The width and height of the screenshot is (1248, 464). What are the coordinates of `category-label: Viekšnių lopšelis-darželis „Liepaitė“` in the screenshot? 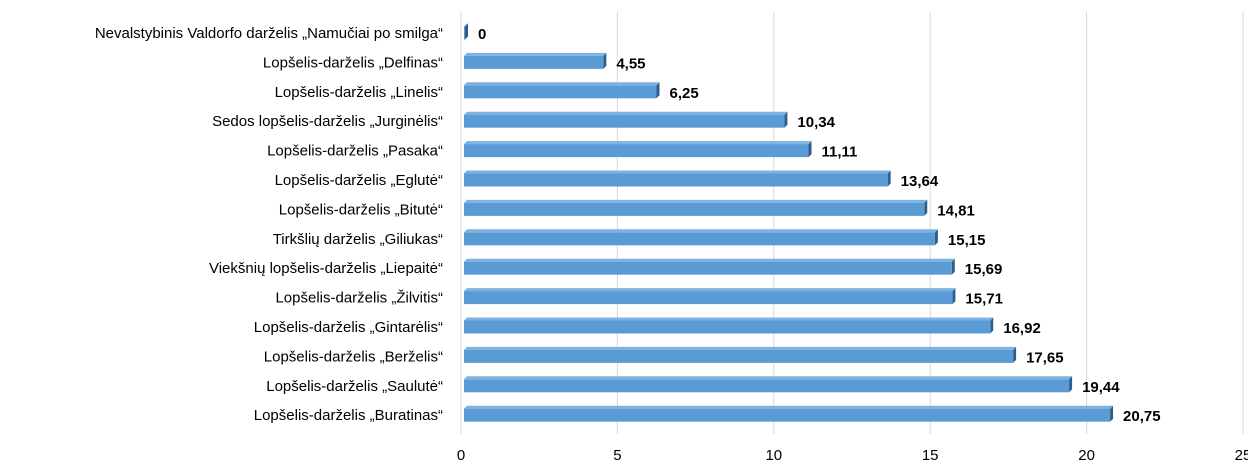 It's located at (326, 268).